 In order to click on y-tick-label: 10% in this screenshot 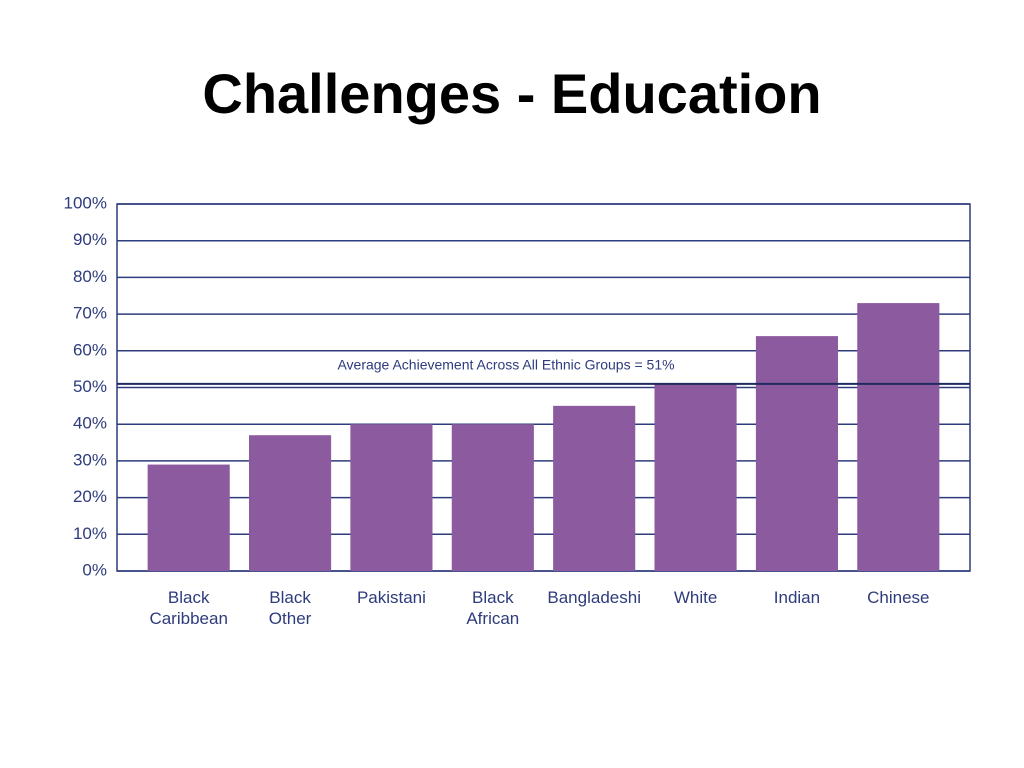, I will do `click(90, 533)`.